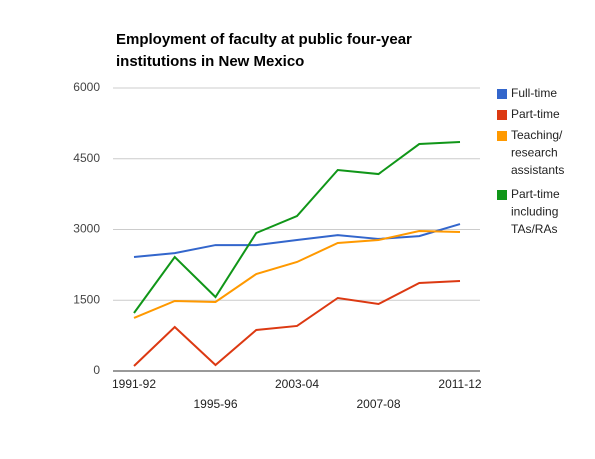  What do you see at coordinates (86, 229) in the screenshot?
I see `y-tick-label: 3000` at bounding box center [86, 229].